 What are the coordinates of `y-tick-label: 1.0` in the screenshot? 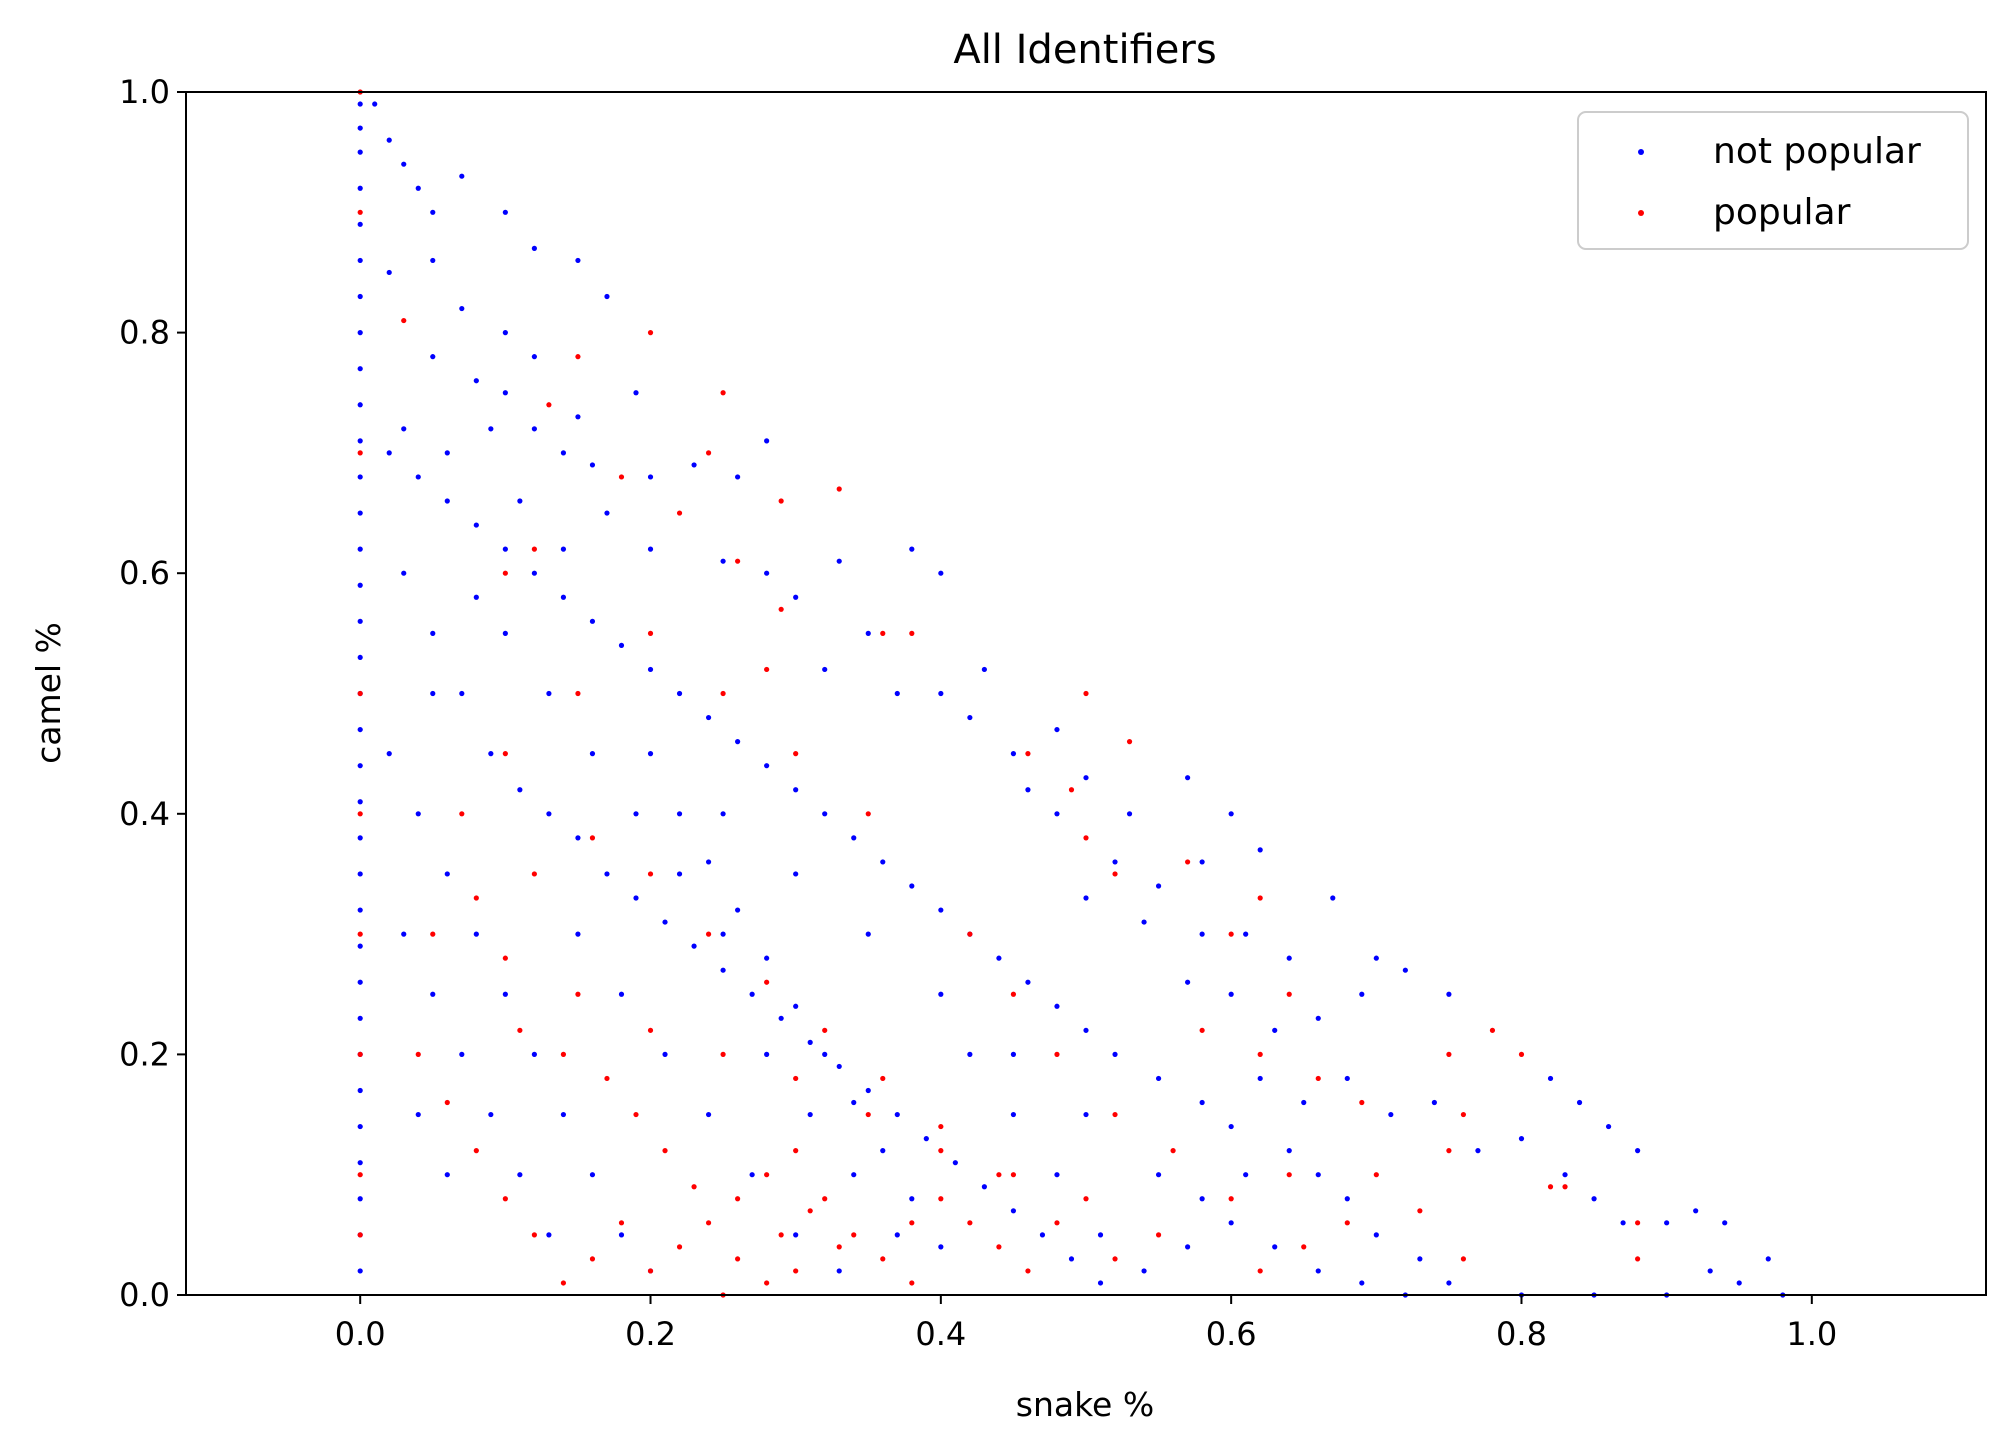 It's located at (144, 92).